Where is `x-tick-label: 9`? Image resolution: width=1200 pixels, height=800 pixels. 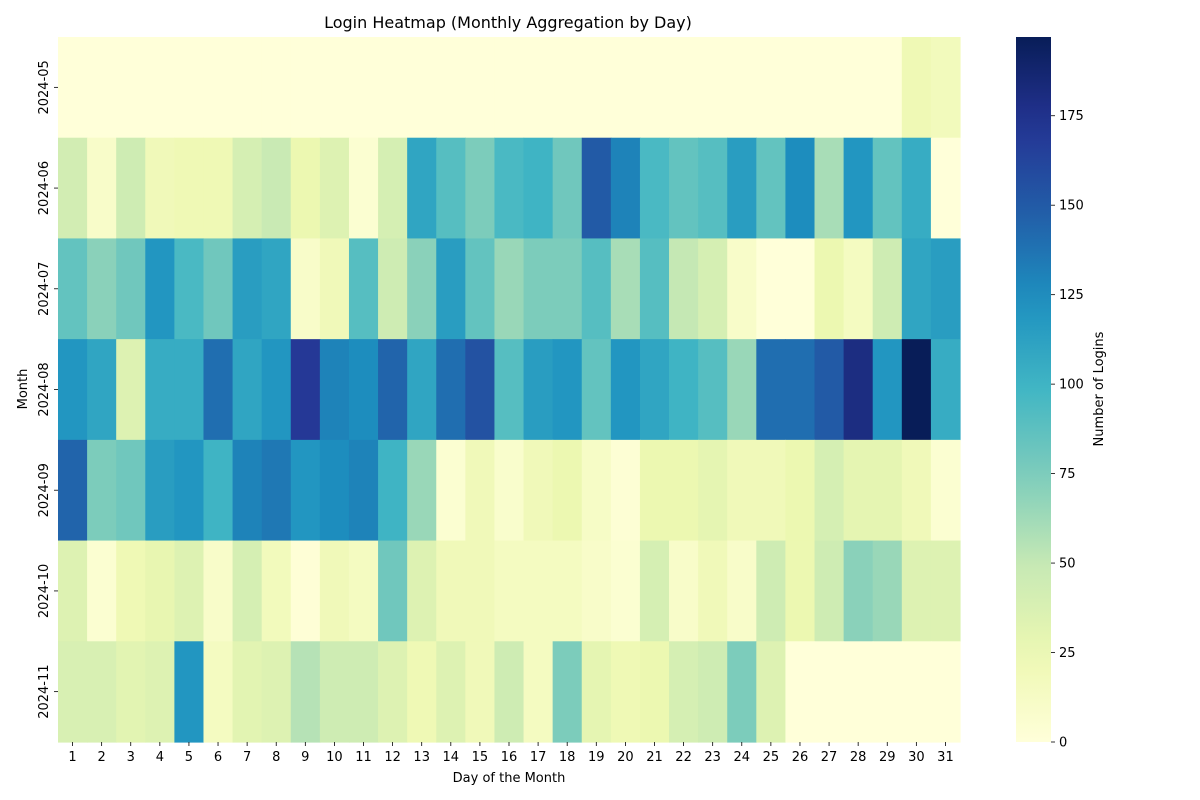
x-tick-label: 9 is located at coordinates (305, 757).